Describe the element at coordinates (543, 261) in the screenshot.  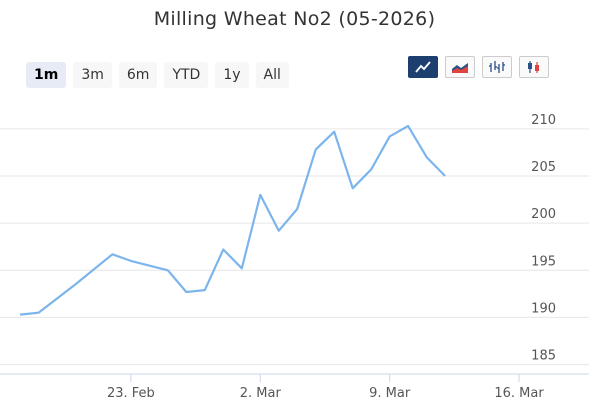
I see `y-tick-label: 195` at that location.